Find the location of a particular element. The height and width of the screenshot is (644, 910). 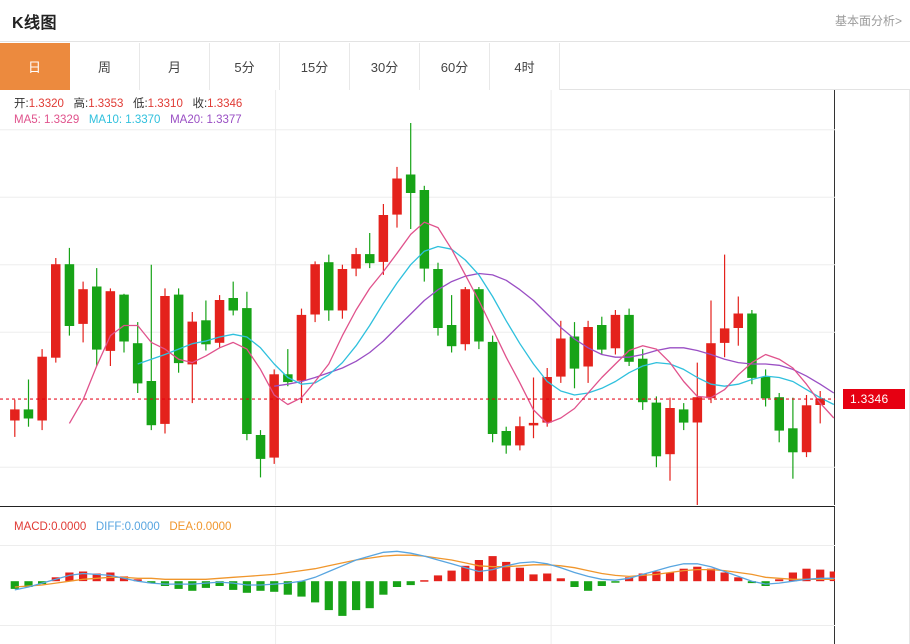

current-price-tag: 1.3346 is located at coordinates (874, 399).